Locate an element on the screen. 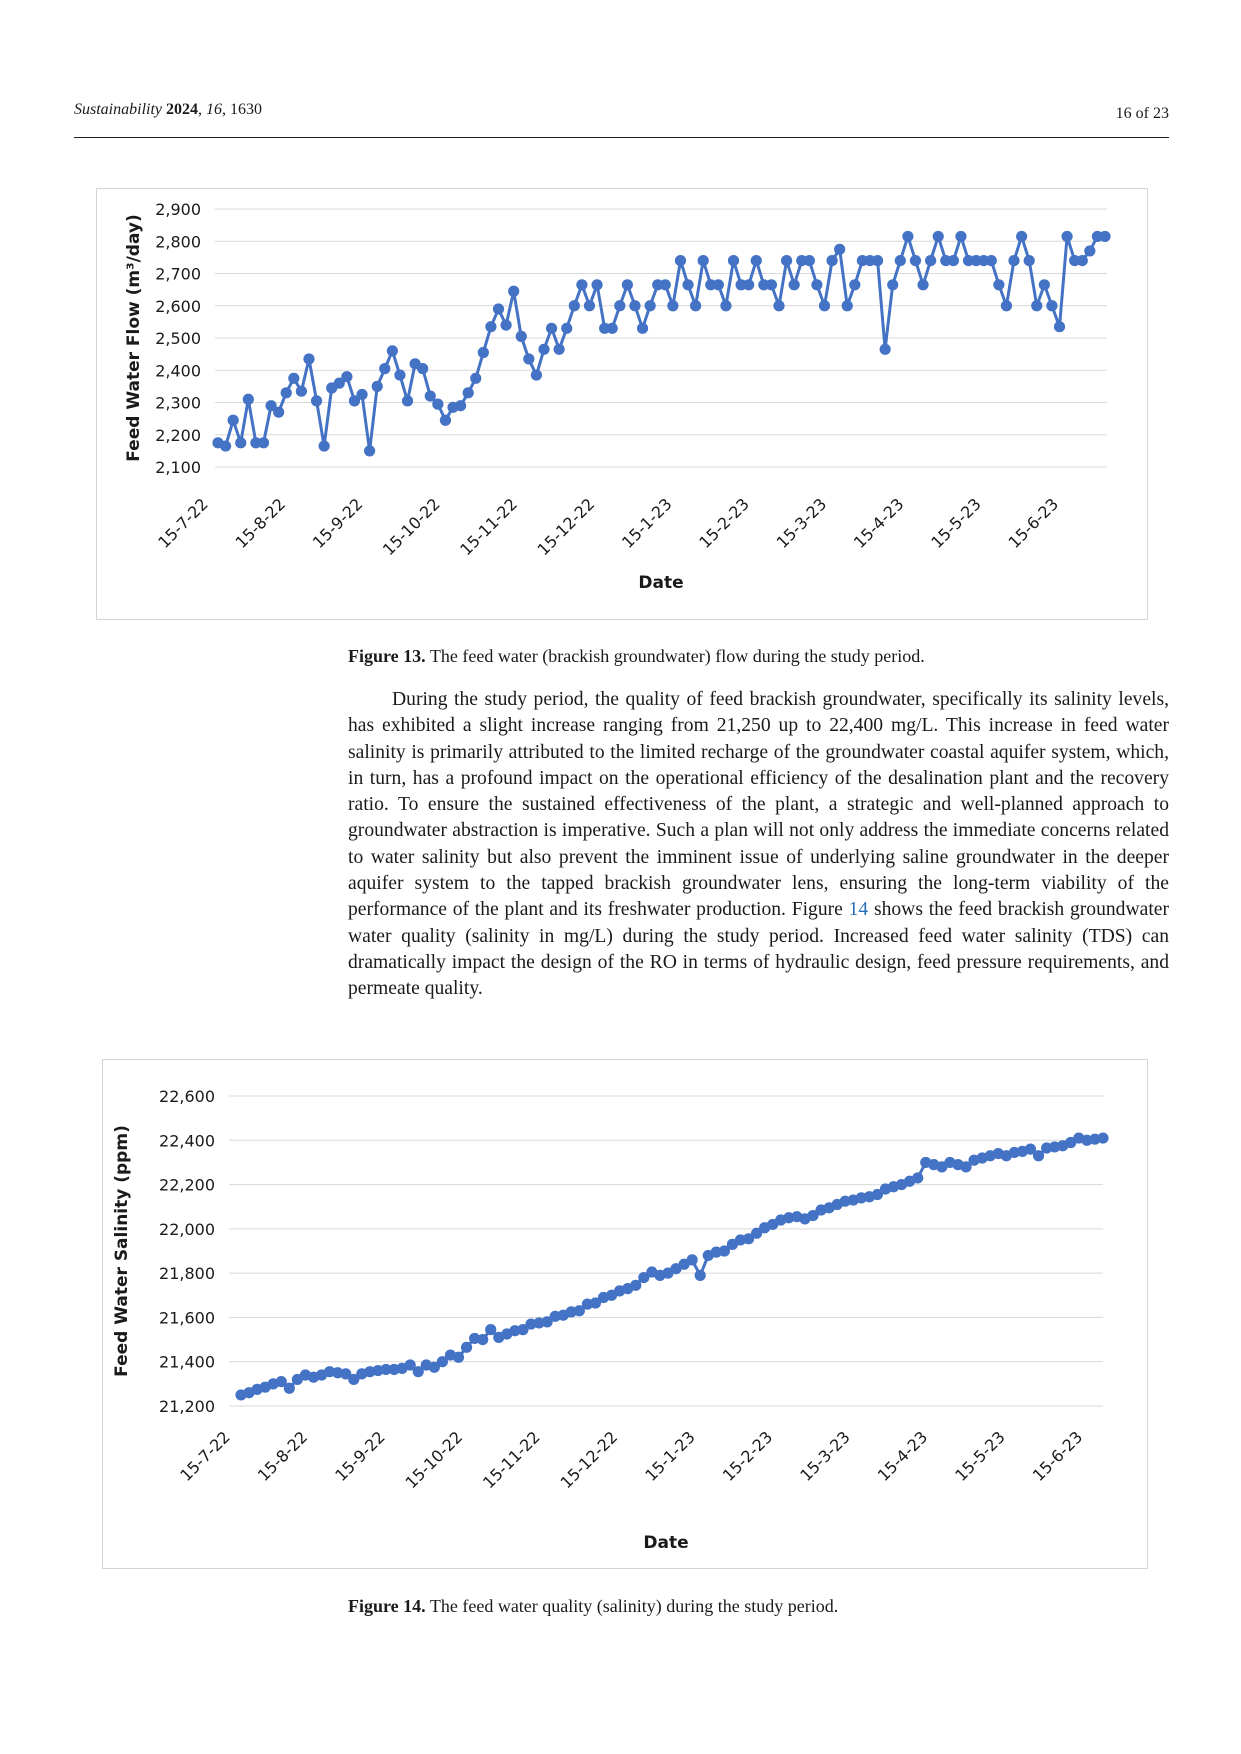 This screenshot has width=1241, height=1754. x-tick-label: 15-1-23 is located at coordinates (647, 523).